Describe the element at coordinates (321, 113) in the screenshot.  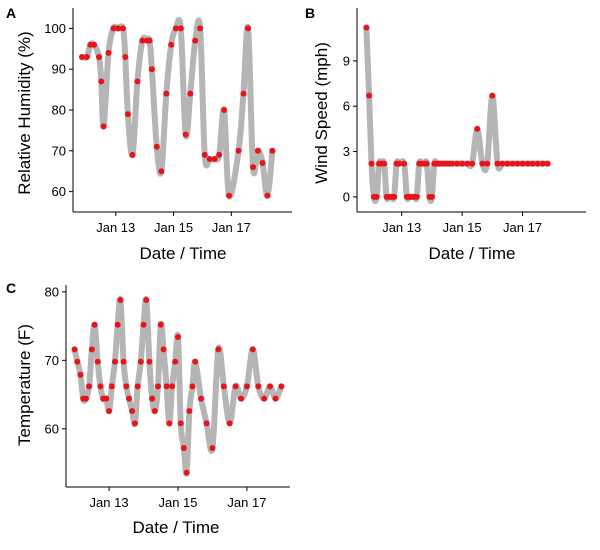
I see `y-axis-title: Wind Speed (mph)` at that location.